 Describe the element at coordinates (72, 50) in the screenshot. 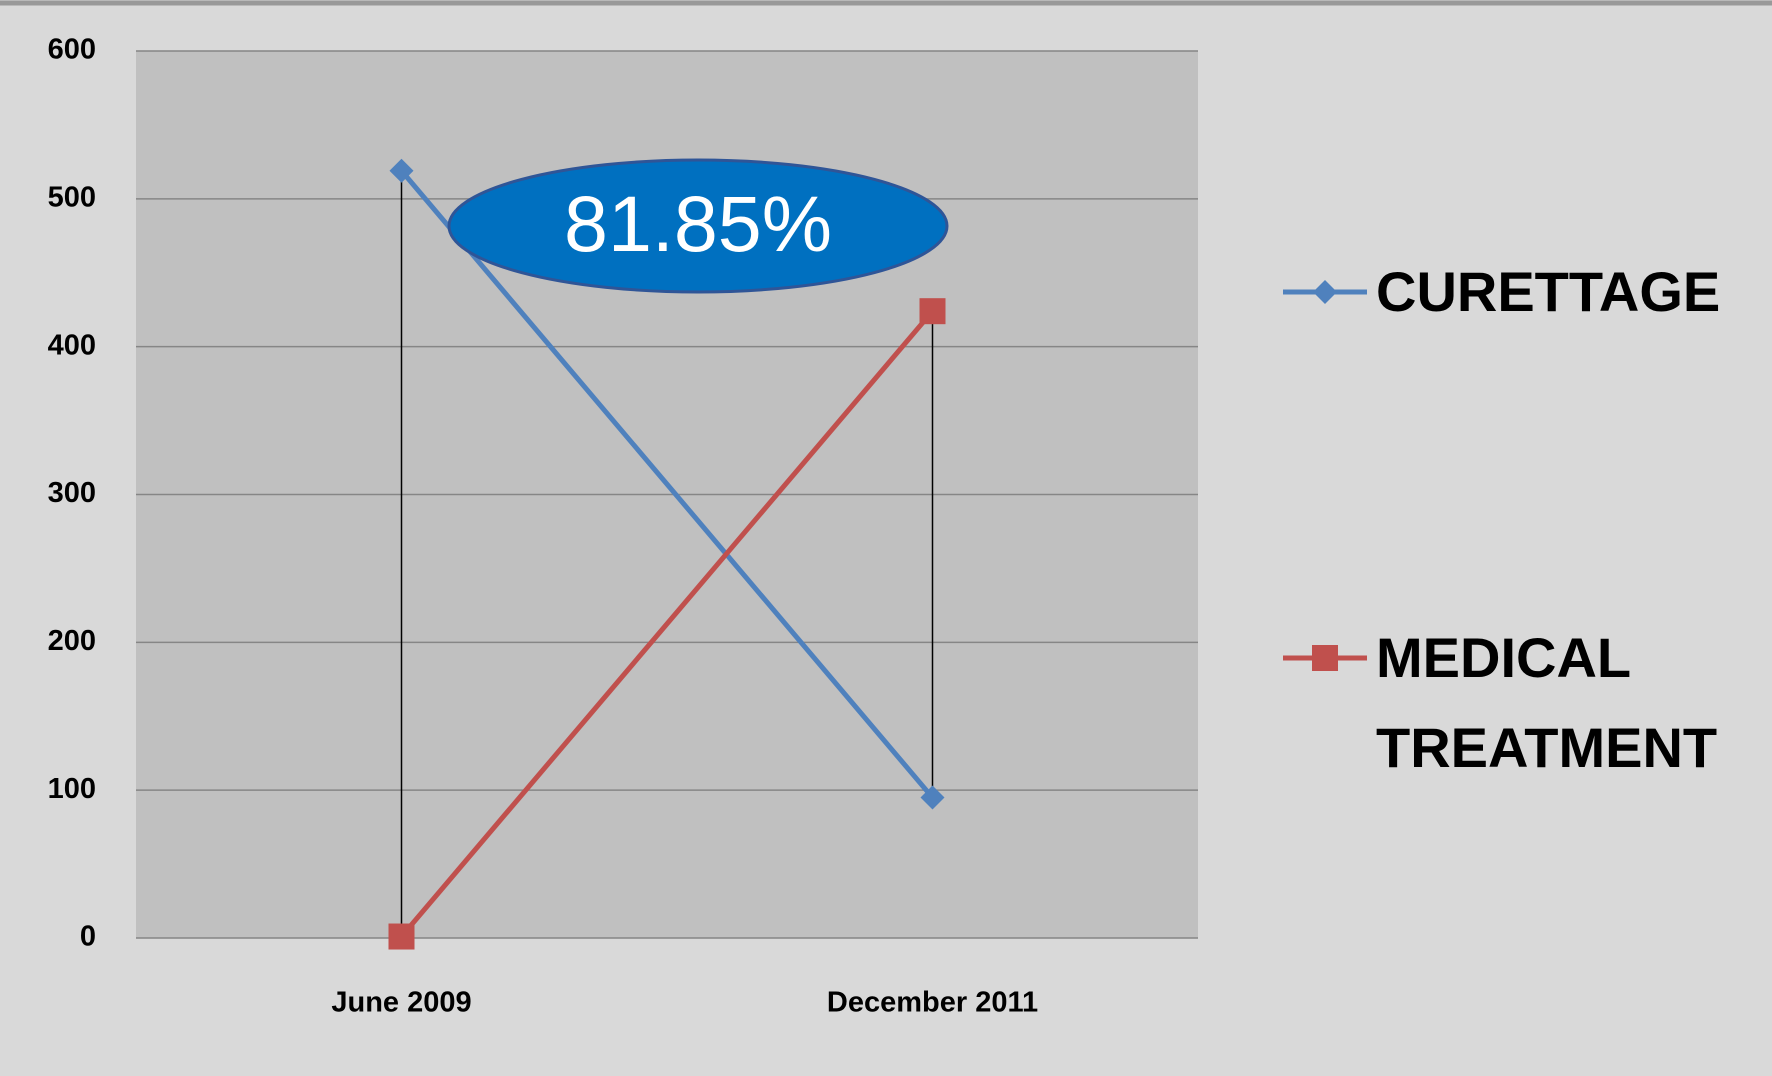

I see `y-tick-label: 600` at that location.